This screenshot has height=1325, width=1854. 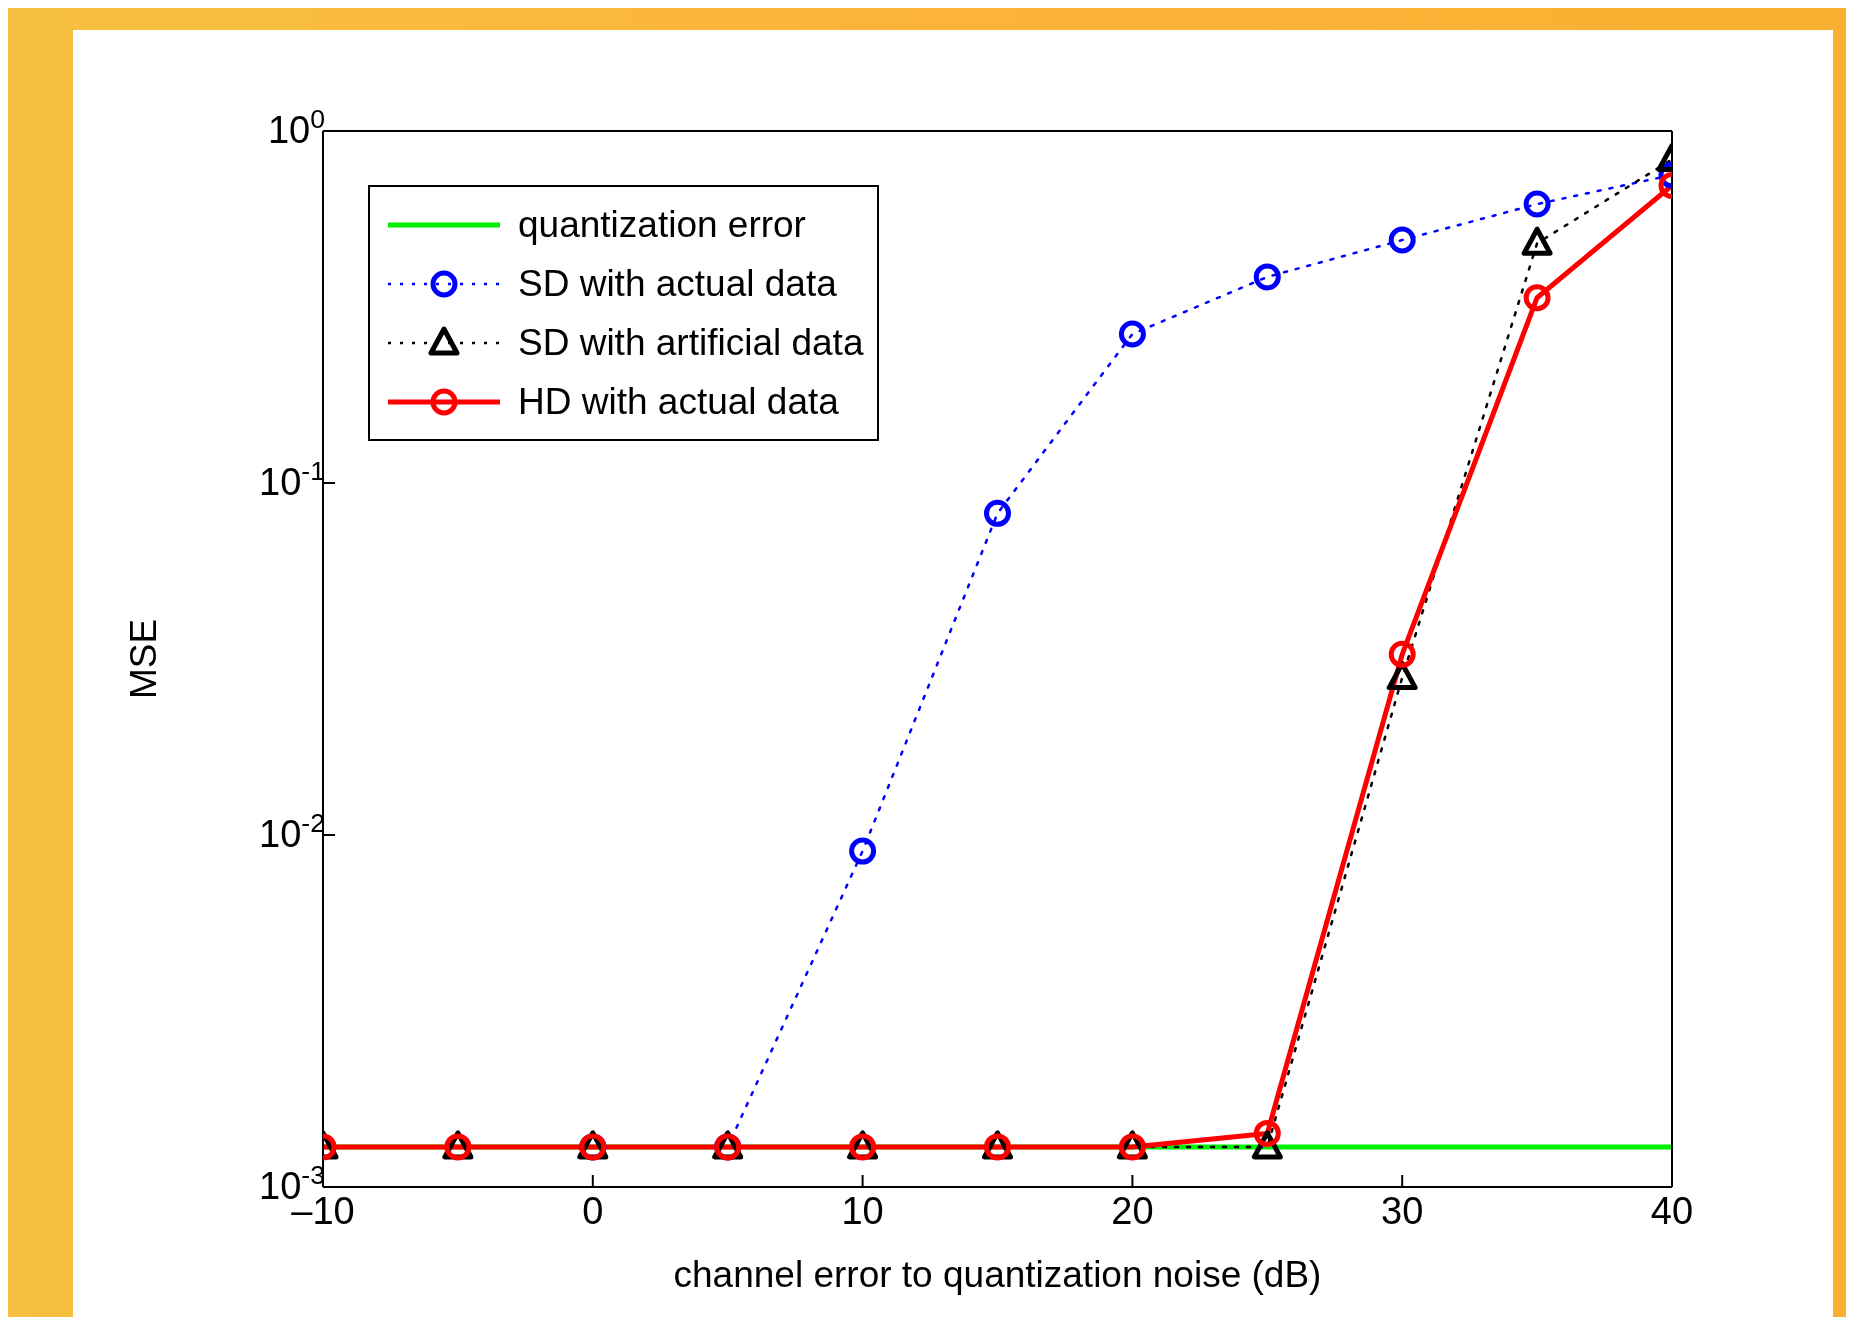 I want to click on x-axis-title: channel error to quantization noise (dB), so click(x=997, y=1274).